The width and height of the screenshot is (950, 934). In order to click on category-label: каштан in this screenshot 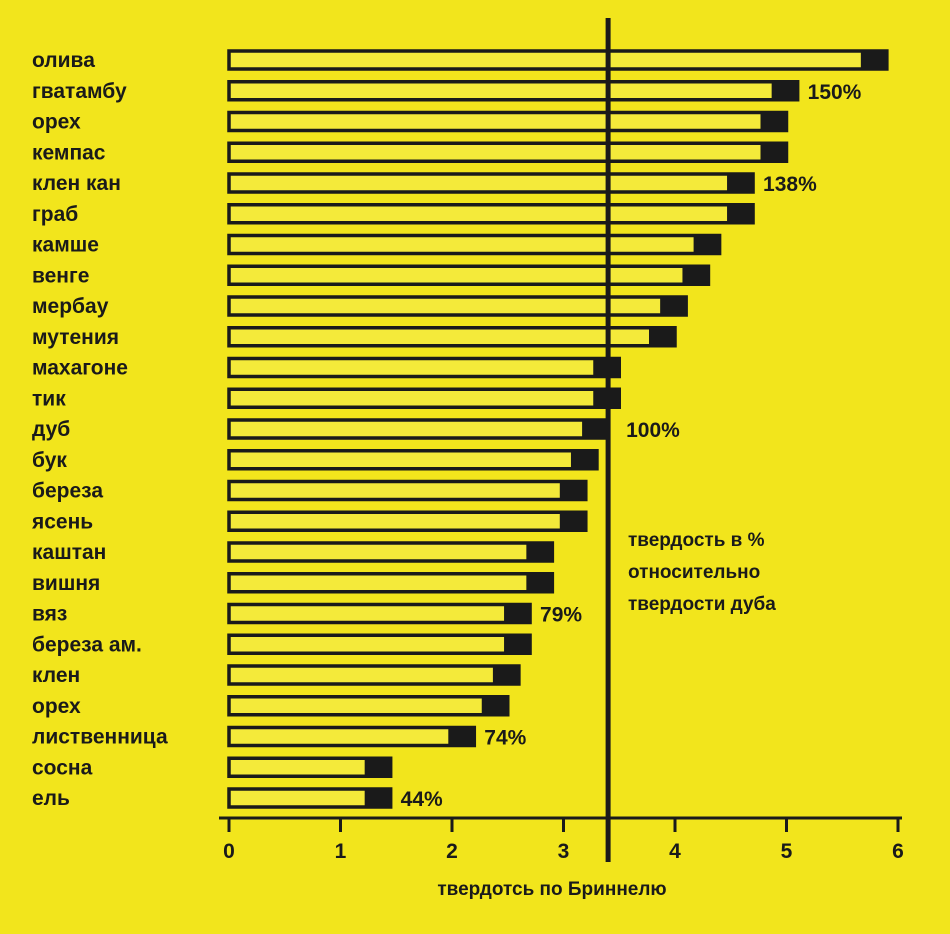, I will do `click(69, 552)`.